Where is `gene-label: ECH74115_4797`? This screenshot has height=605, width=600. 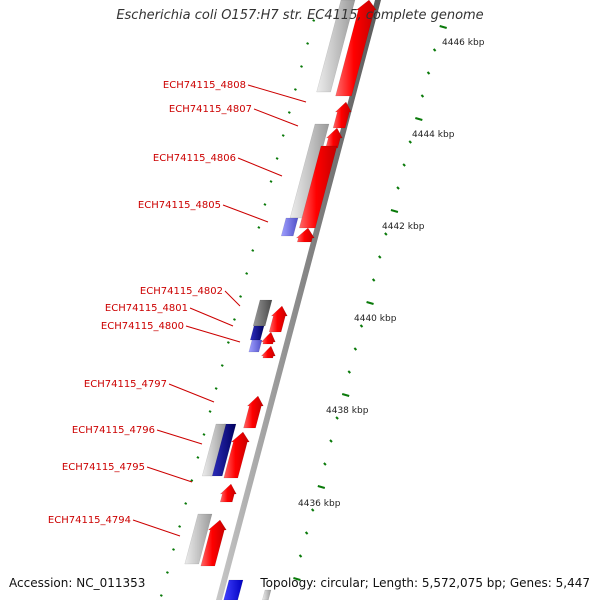 gene-label: ECH74115_4797 is located at coordinates (125, 384).